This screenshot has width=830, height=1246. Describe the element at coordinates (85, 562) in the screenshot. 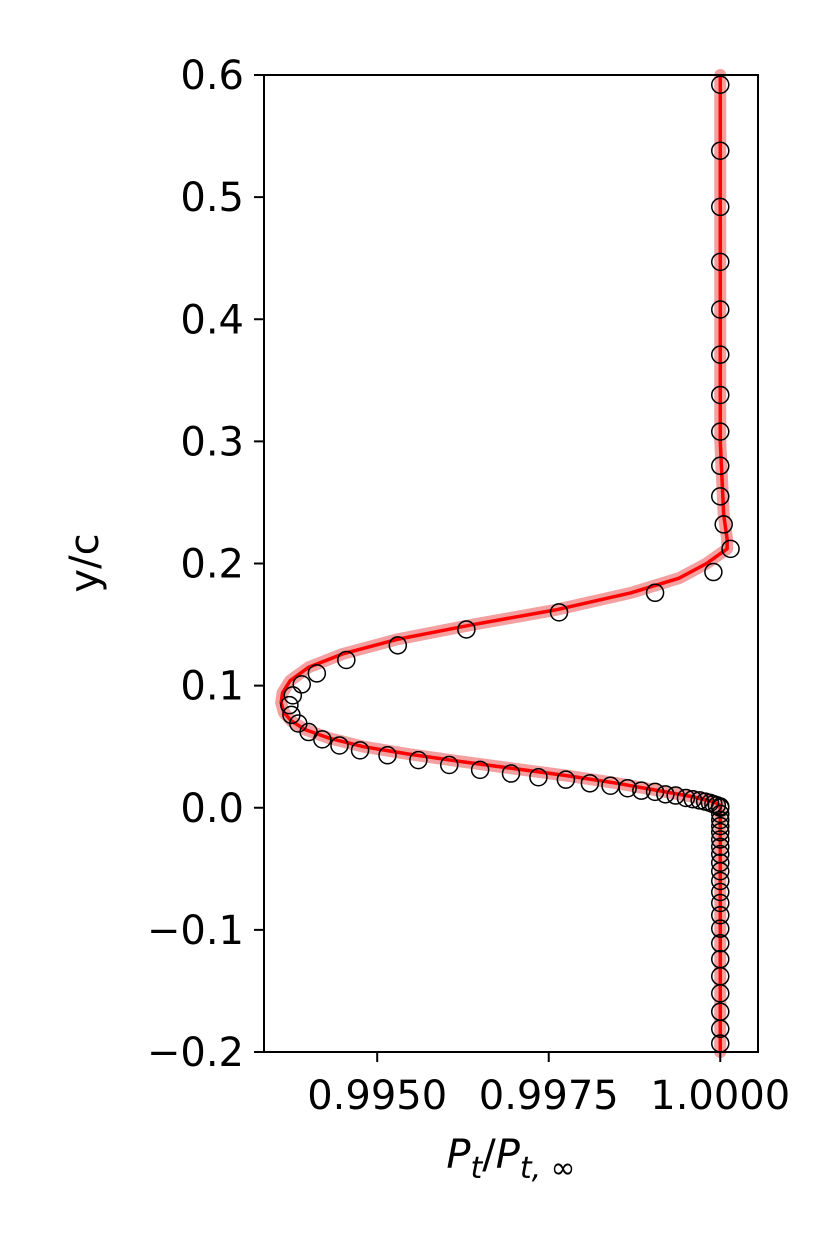

I see `y-axis-label: y/c` at that location.